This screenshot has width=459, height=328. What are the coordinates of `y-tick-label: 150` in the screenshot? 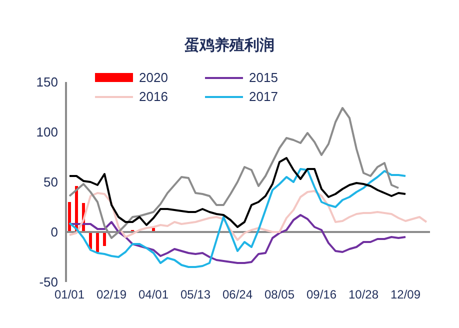 It's located at (47, 82).